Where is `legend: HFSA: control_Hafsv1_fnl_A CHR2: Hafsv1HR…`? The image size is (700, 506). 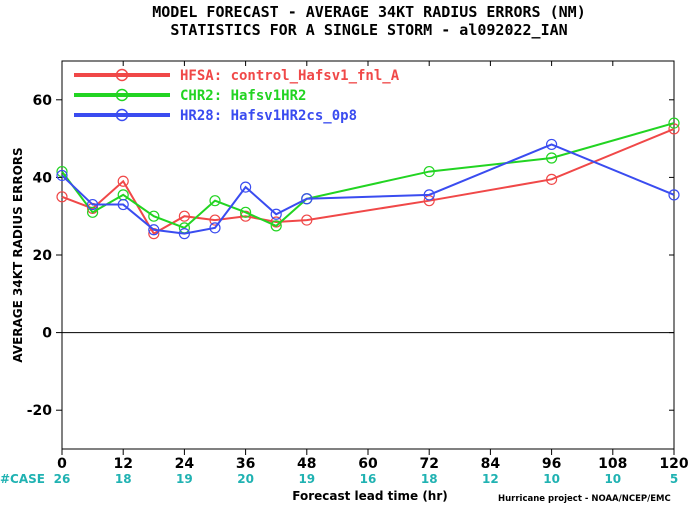 legend: HFSA: control_Hafsv1_fnl_A CHR2: Hafsv1HR… is located at coordinates (237, 96).